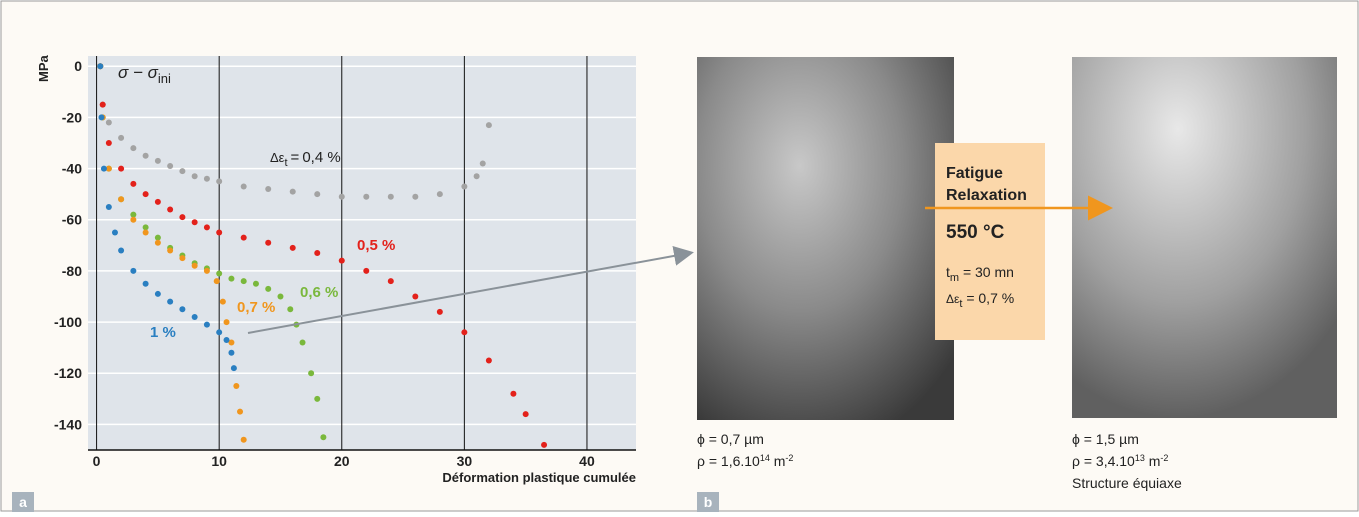 Image resolution: width=1359 pixels, height=517 pixels. What do you see at coordinates (305, 159) in the screenshot?
I see `series-label: Δεt = 0,4 %` at bounding box center [305, 159].